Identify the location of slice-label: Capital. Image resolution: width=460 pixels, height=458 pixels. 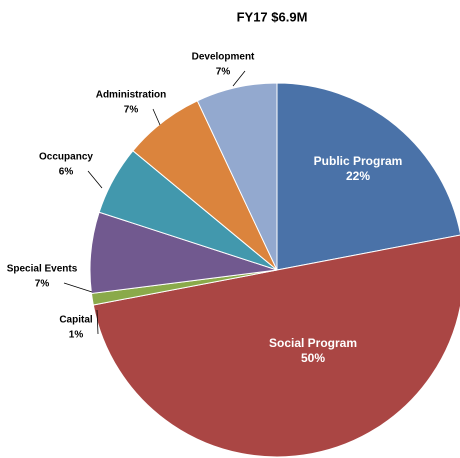
(76, 320).